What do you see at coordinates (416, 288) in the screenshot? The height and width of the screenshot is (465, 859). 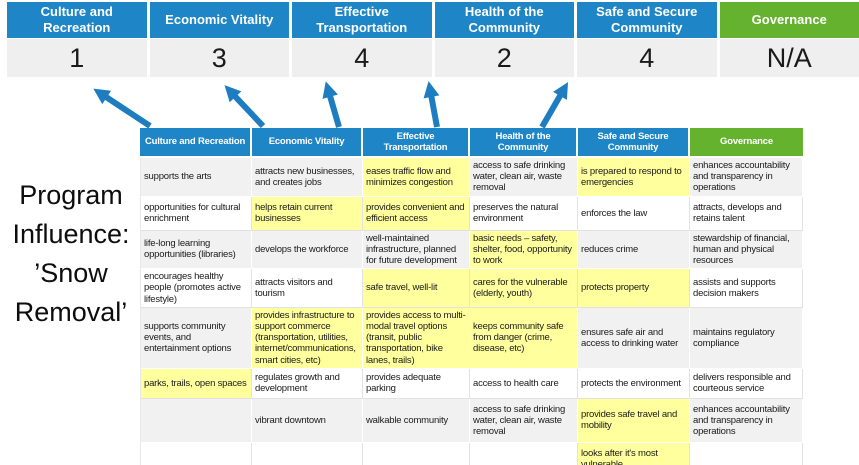 I see `matrix-cell: safe travel, well-lit` at bounding box center [416, 288].